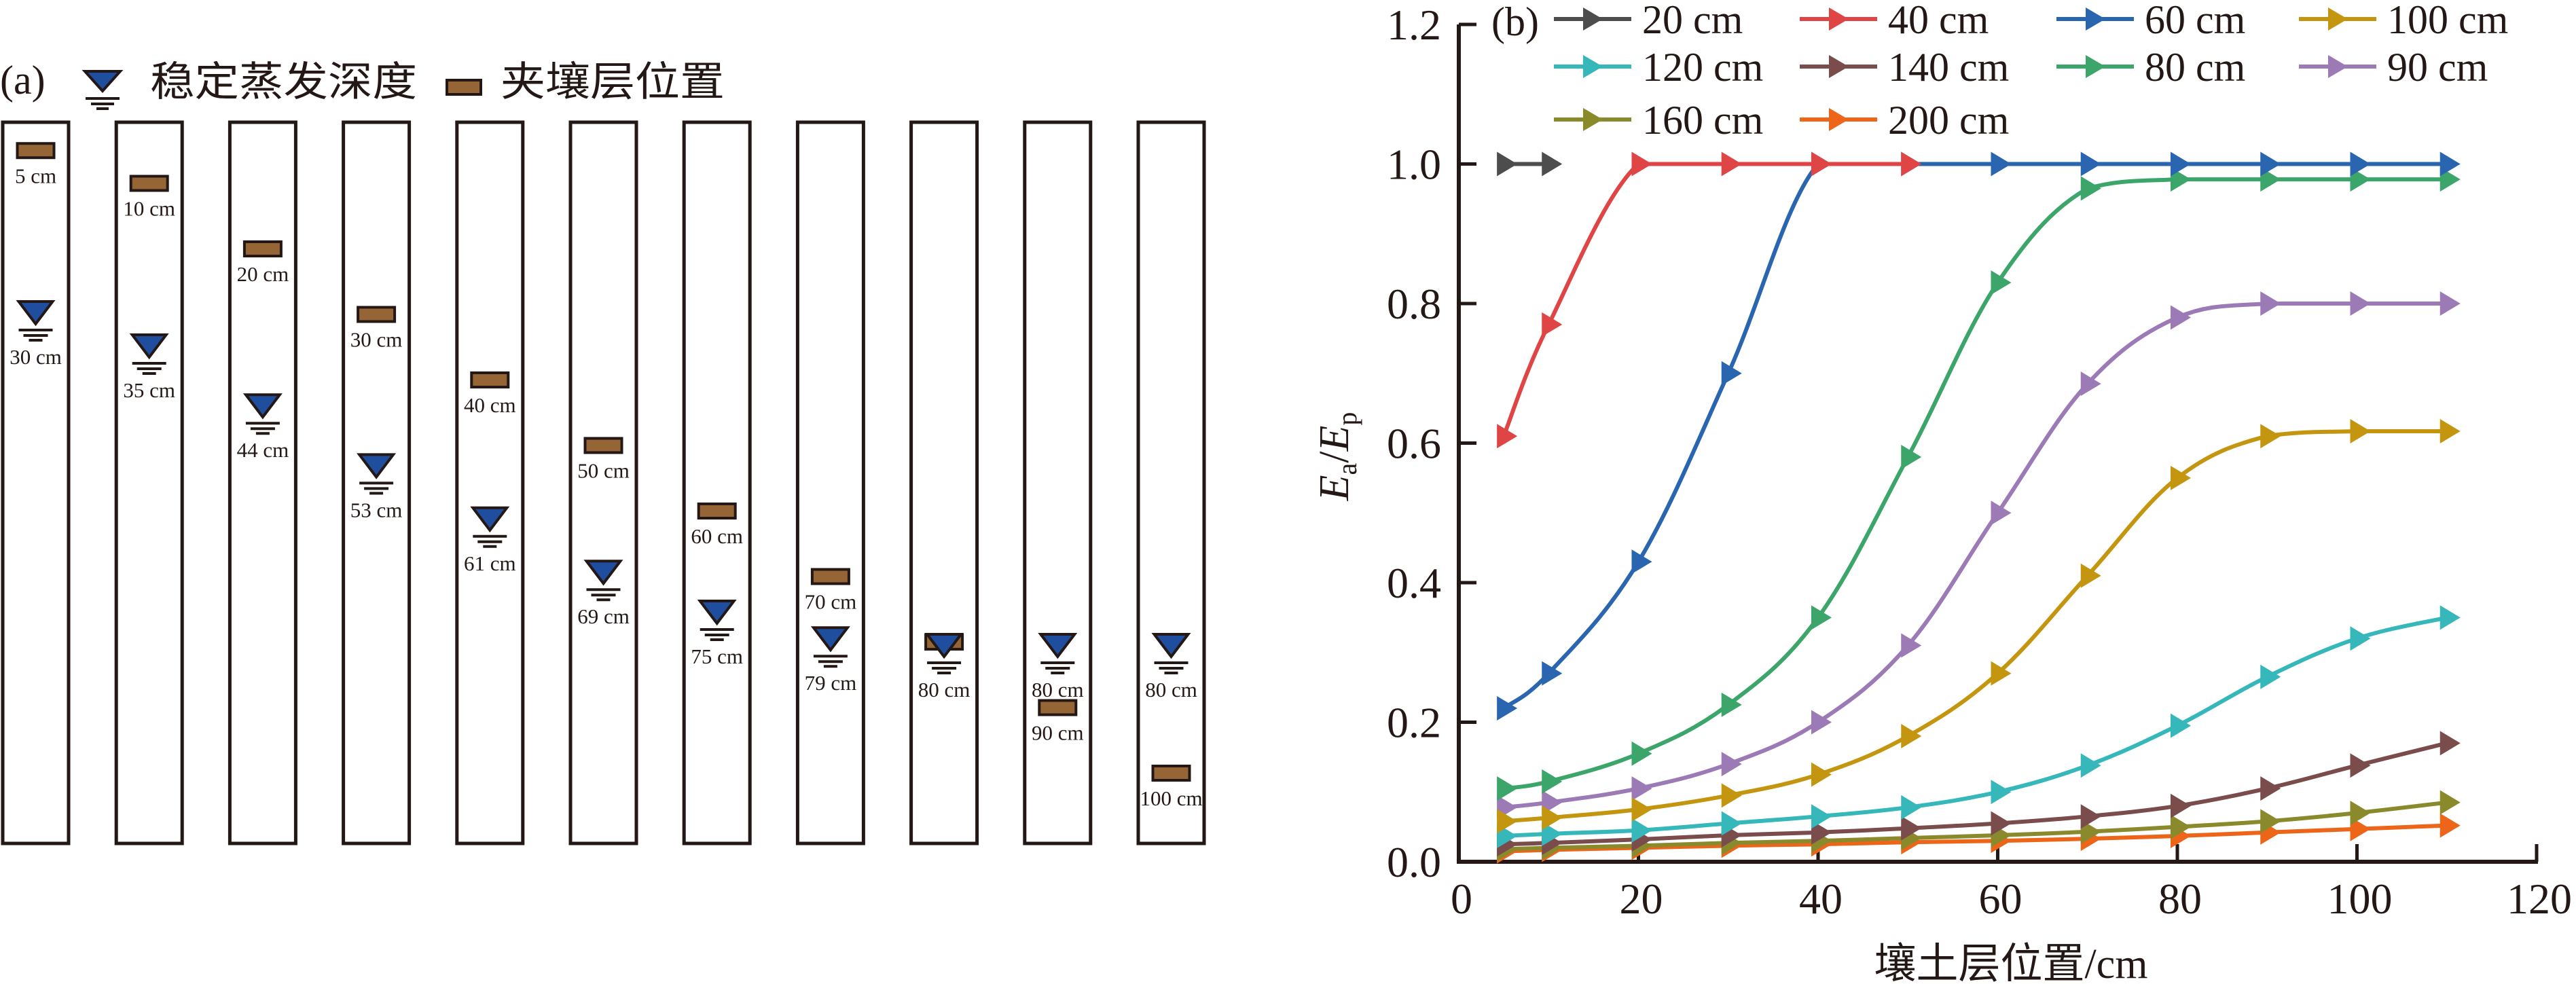  Describe the element at coordinates (23, 80) in the screenshot. I see `panel-a-label: (a)` at that location.